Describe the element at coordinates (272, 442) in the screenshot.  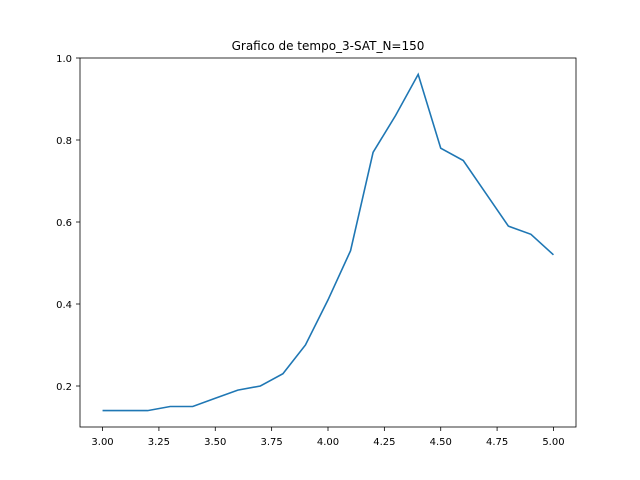
I see `x-tick-label: 3.75` at that location.